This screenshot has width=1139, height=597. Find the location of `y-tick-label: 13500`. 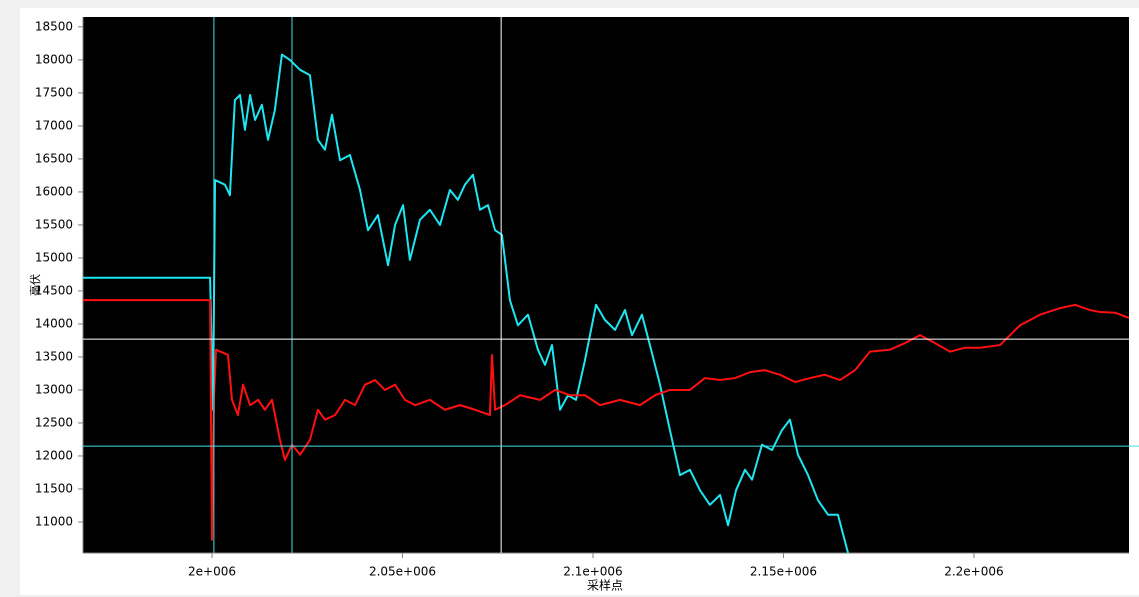

y-tick-label: 13500 is located at coordinates (54, 356).